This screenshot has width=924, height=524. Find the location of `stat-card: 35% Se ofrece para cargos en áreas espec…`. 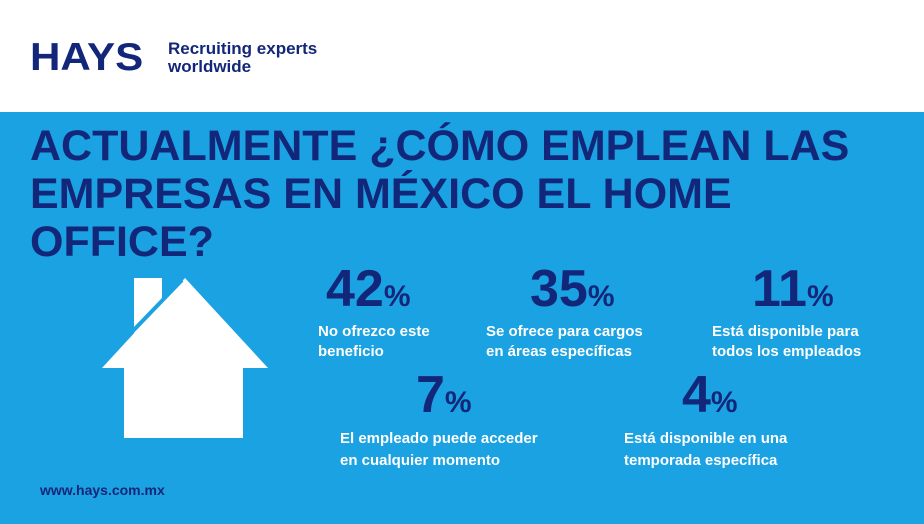

stat-card: 35% Se ofrece para cargos en áreas espec… is located at coordinates (576, 311).